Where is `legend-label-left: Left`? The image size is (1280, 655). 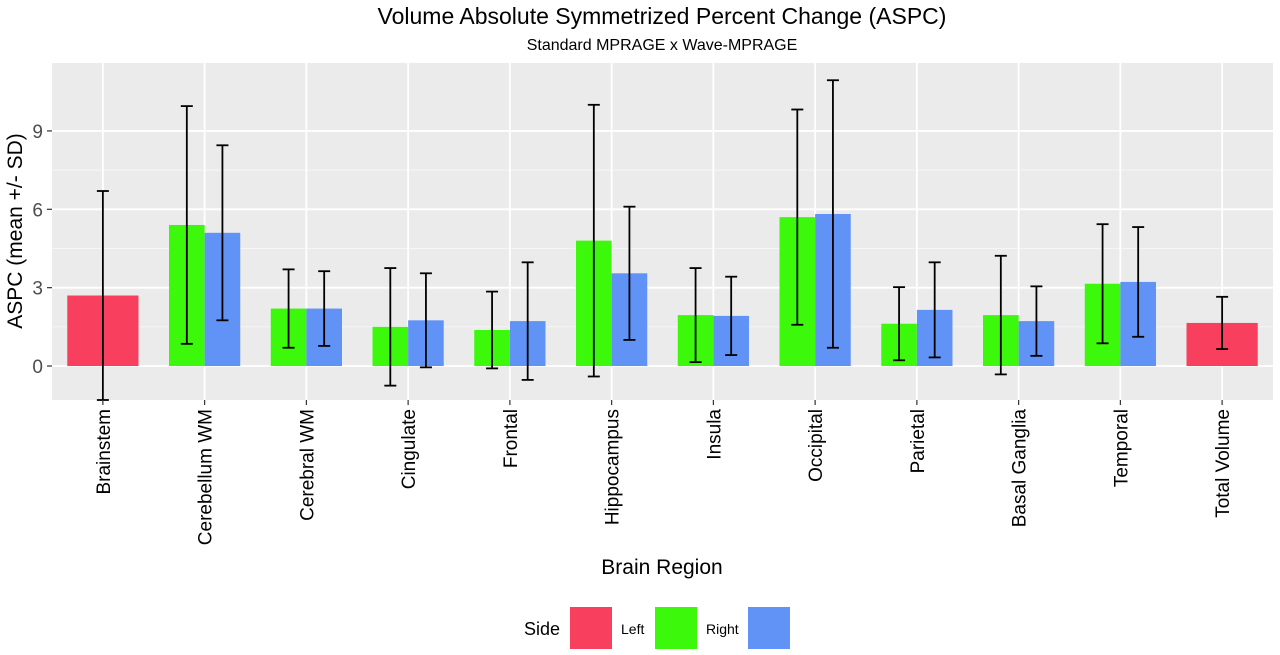 legend-label-left: Left is located at coordinates (632, 629).